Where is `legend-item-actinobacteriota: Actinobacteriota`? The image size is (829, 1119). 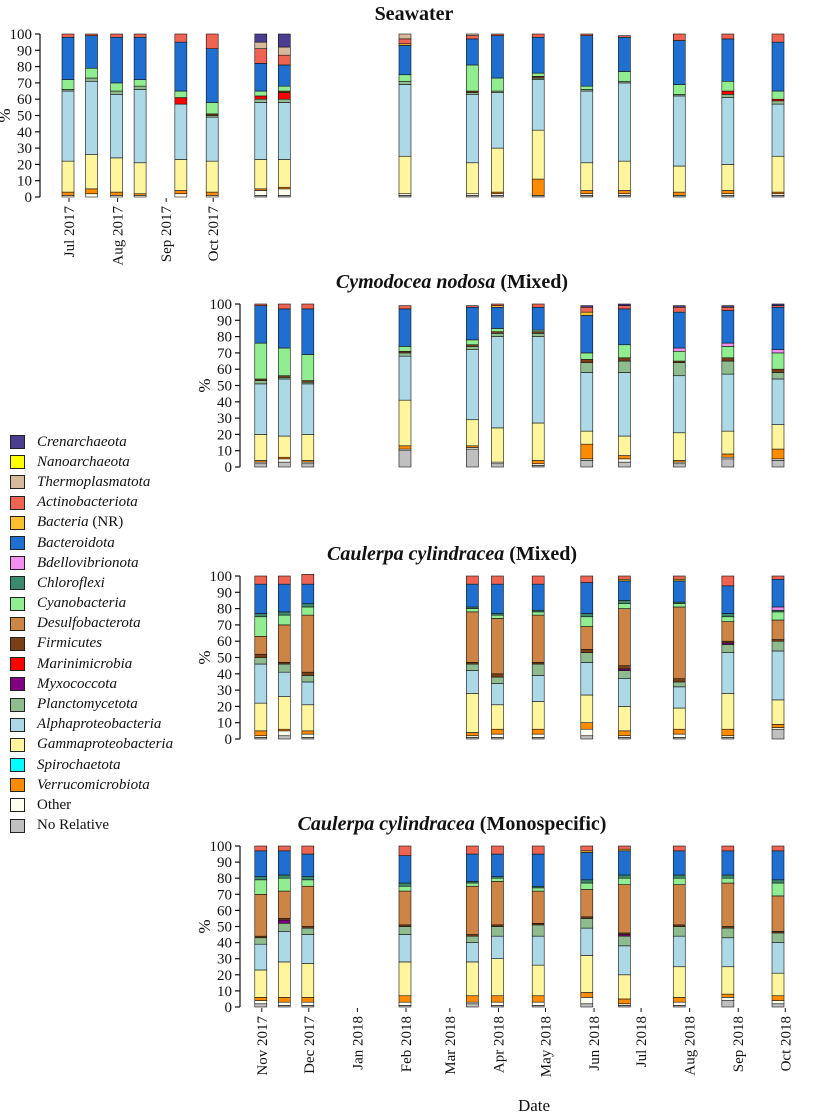 legend-item-actinobacteriota: Actinobacteriota is located at coordinates (110, 503).